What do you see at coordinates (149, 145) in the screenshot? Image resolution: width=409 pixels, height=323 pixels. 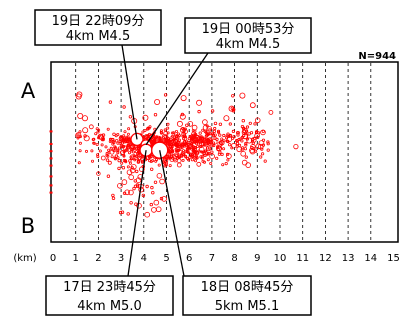 I see `large-events` at bounding box center [149, 145].